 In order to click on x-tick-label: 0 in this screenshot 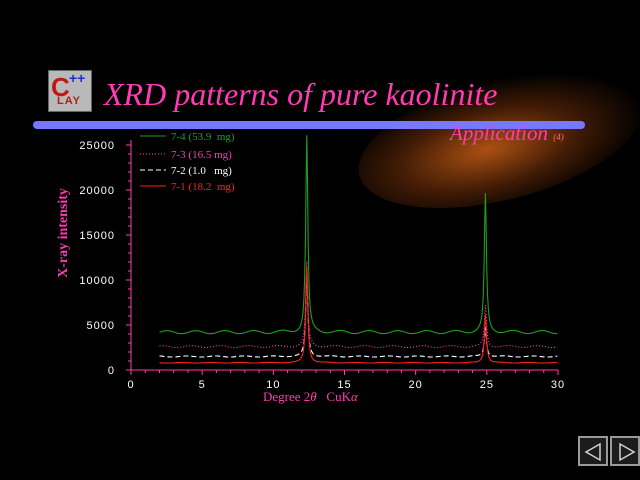, I will do `click(130, 385)`.